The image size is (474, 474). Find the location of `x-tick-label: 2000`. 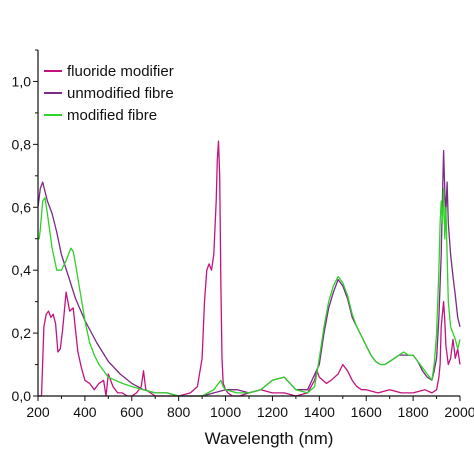

x-tick-label: 2000 is located at coordinates (459, 412).